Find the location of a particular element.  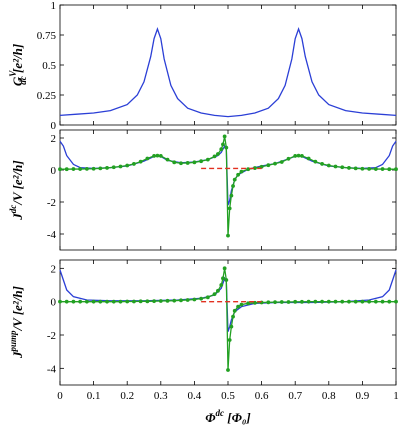

x-tick-label: 0.4 is located at coordinates (195, 396).